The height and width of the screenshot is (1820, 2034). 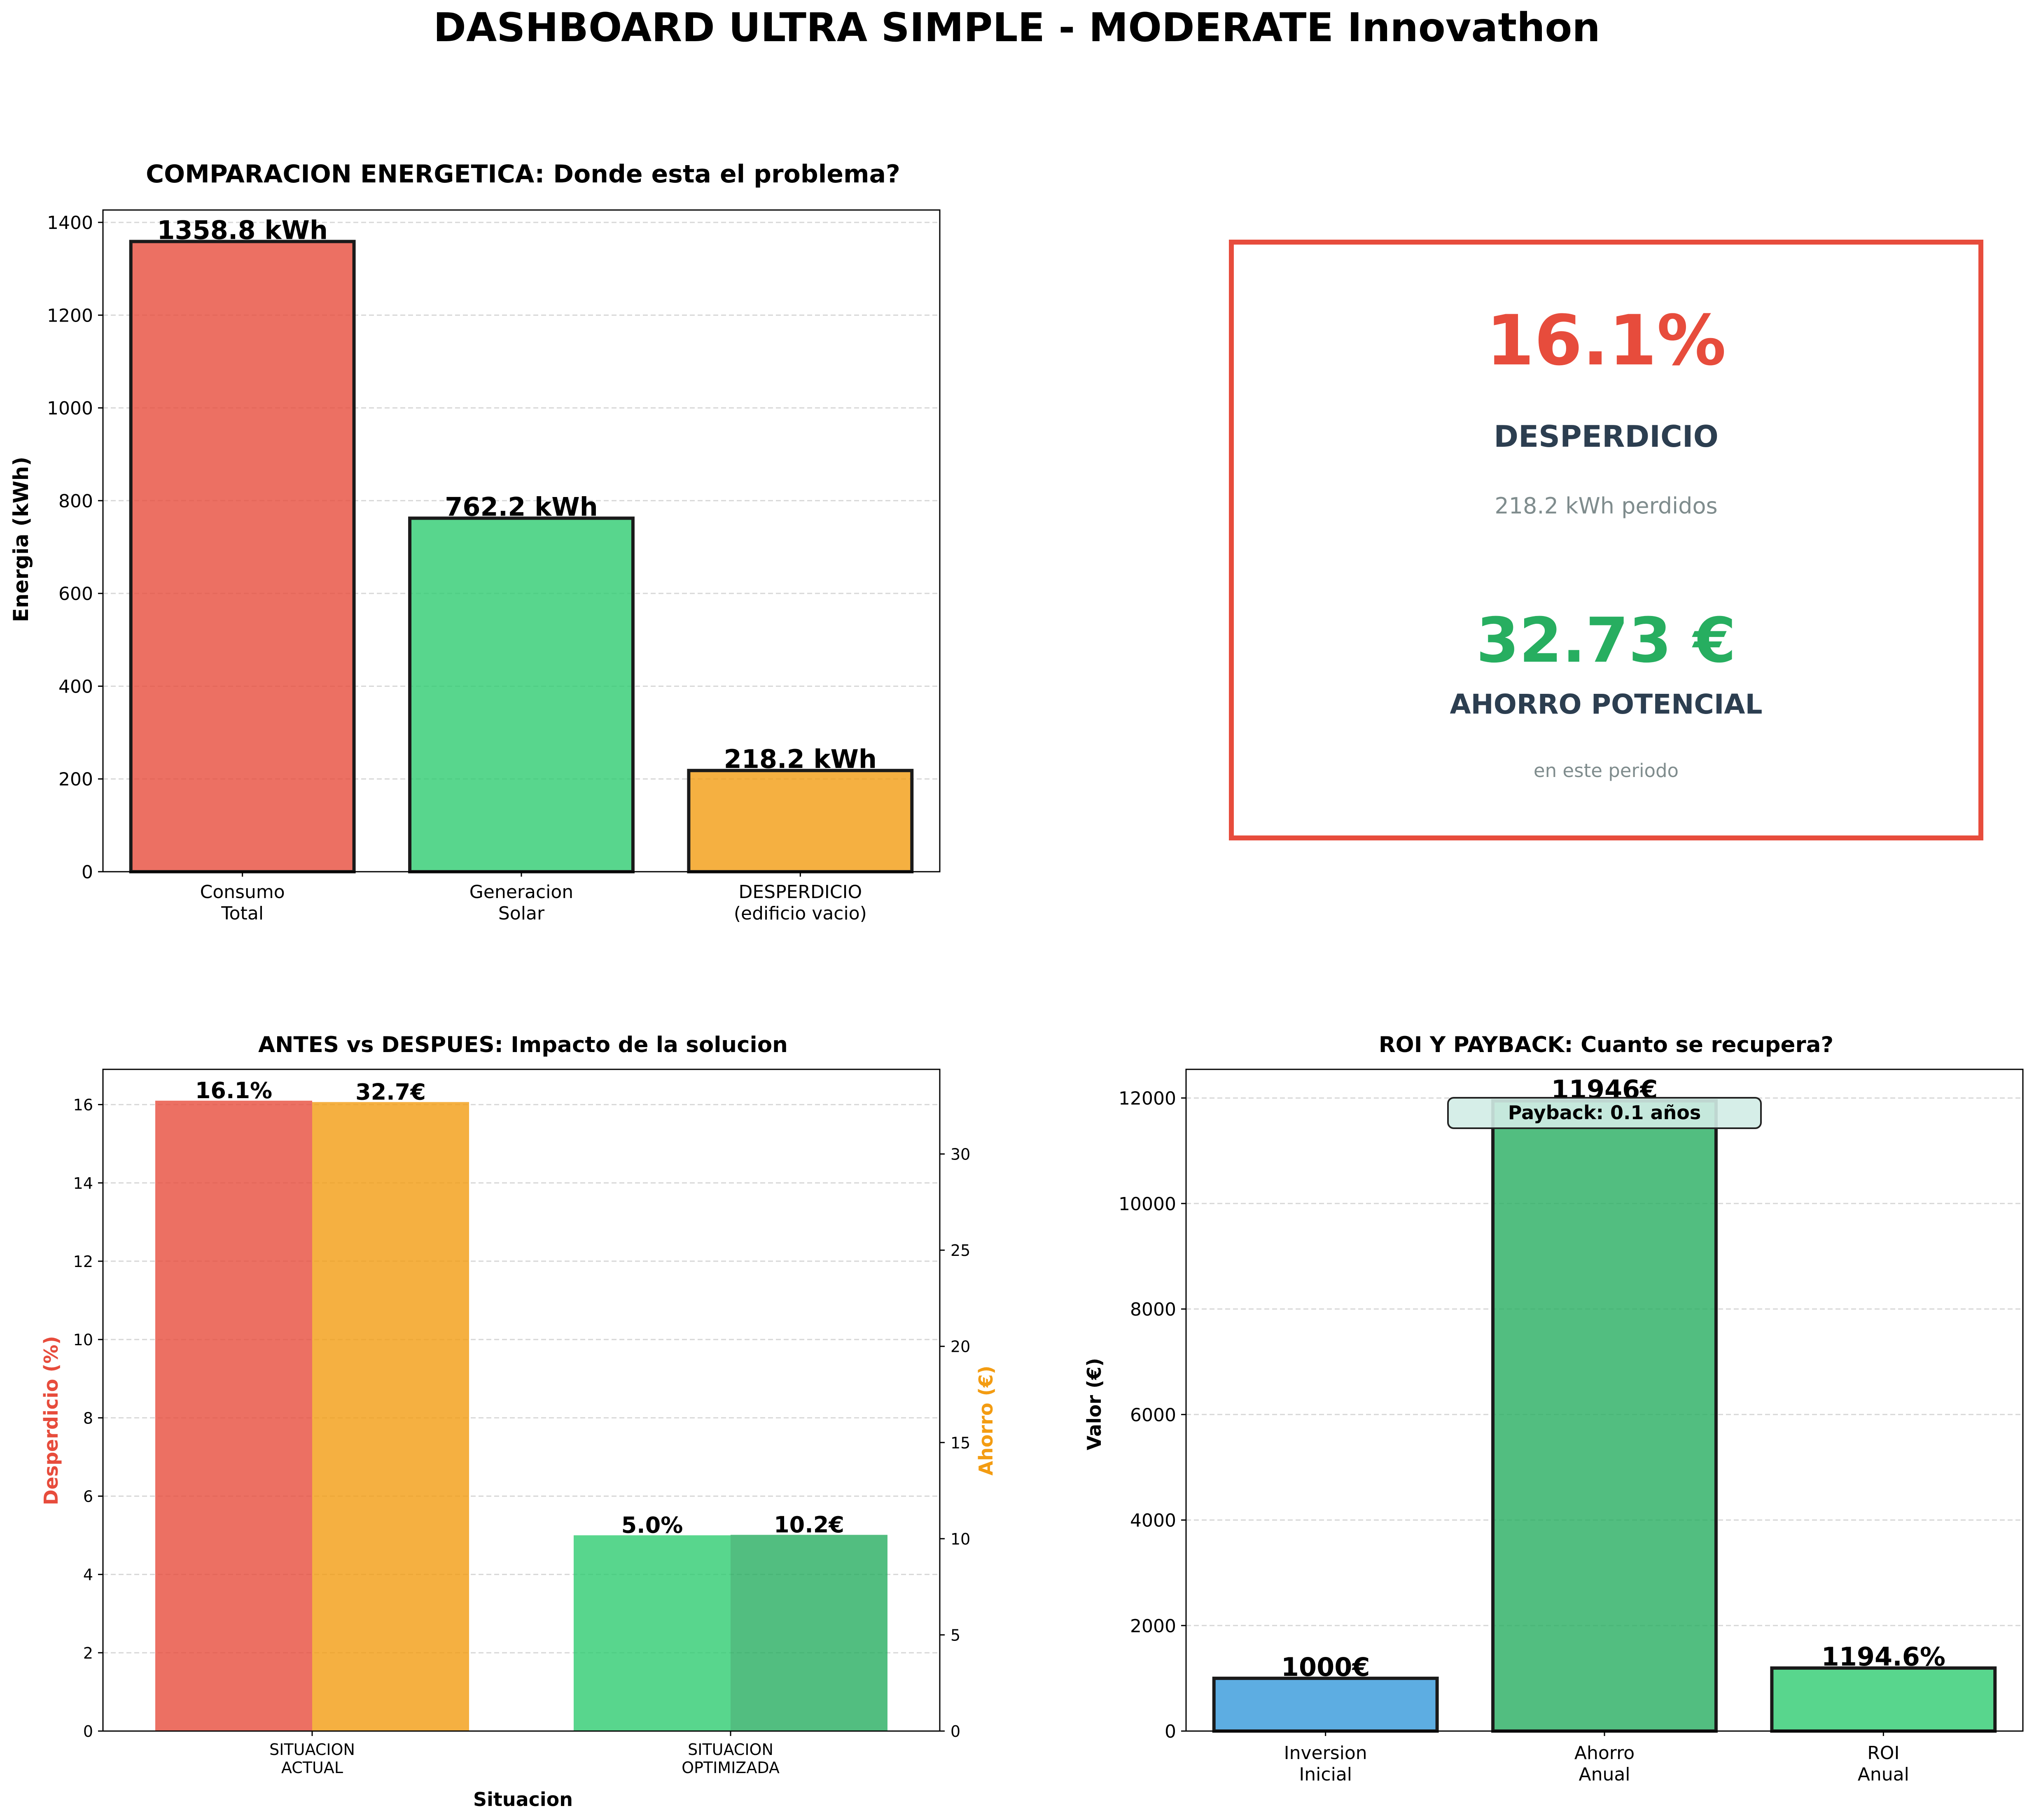 What do you see at coordinates (800, 759) in the screenshot?
I see `bar-value-label: 218.2 kWh` at bounding box center [800, 759].